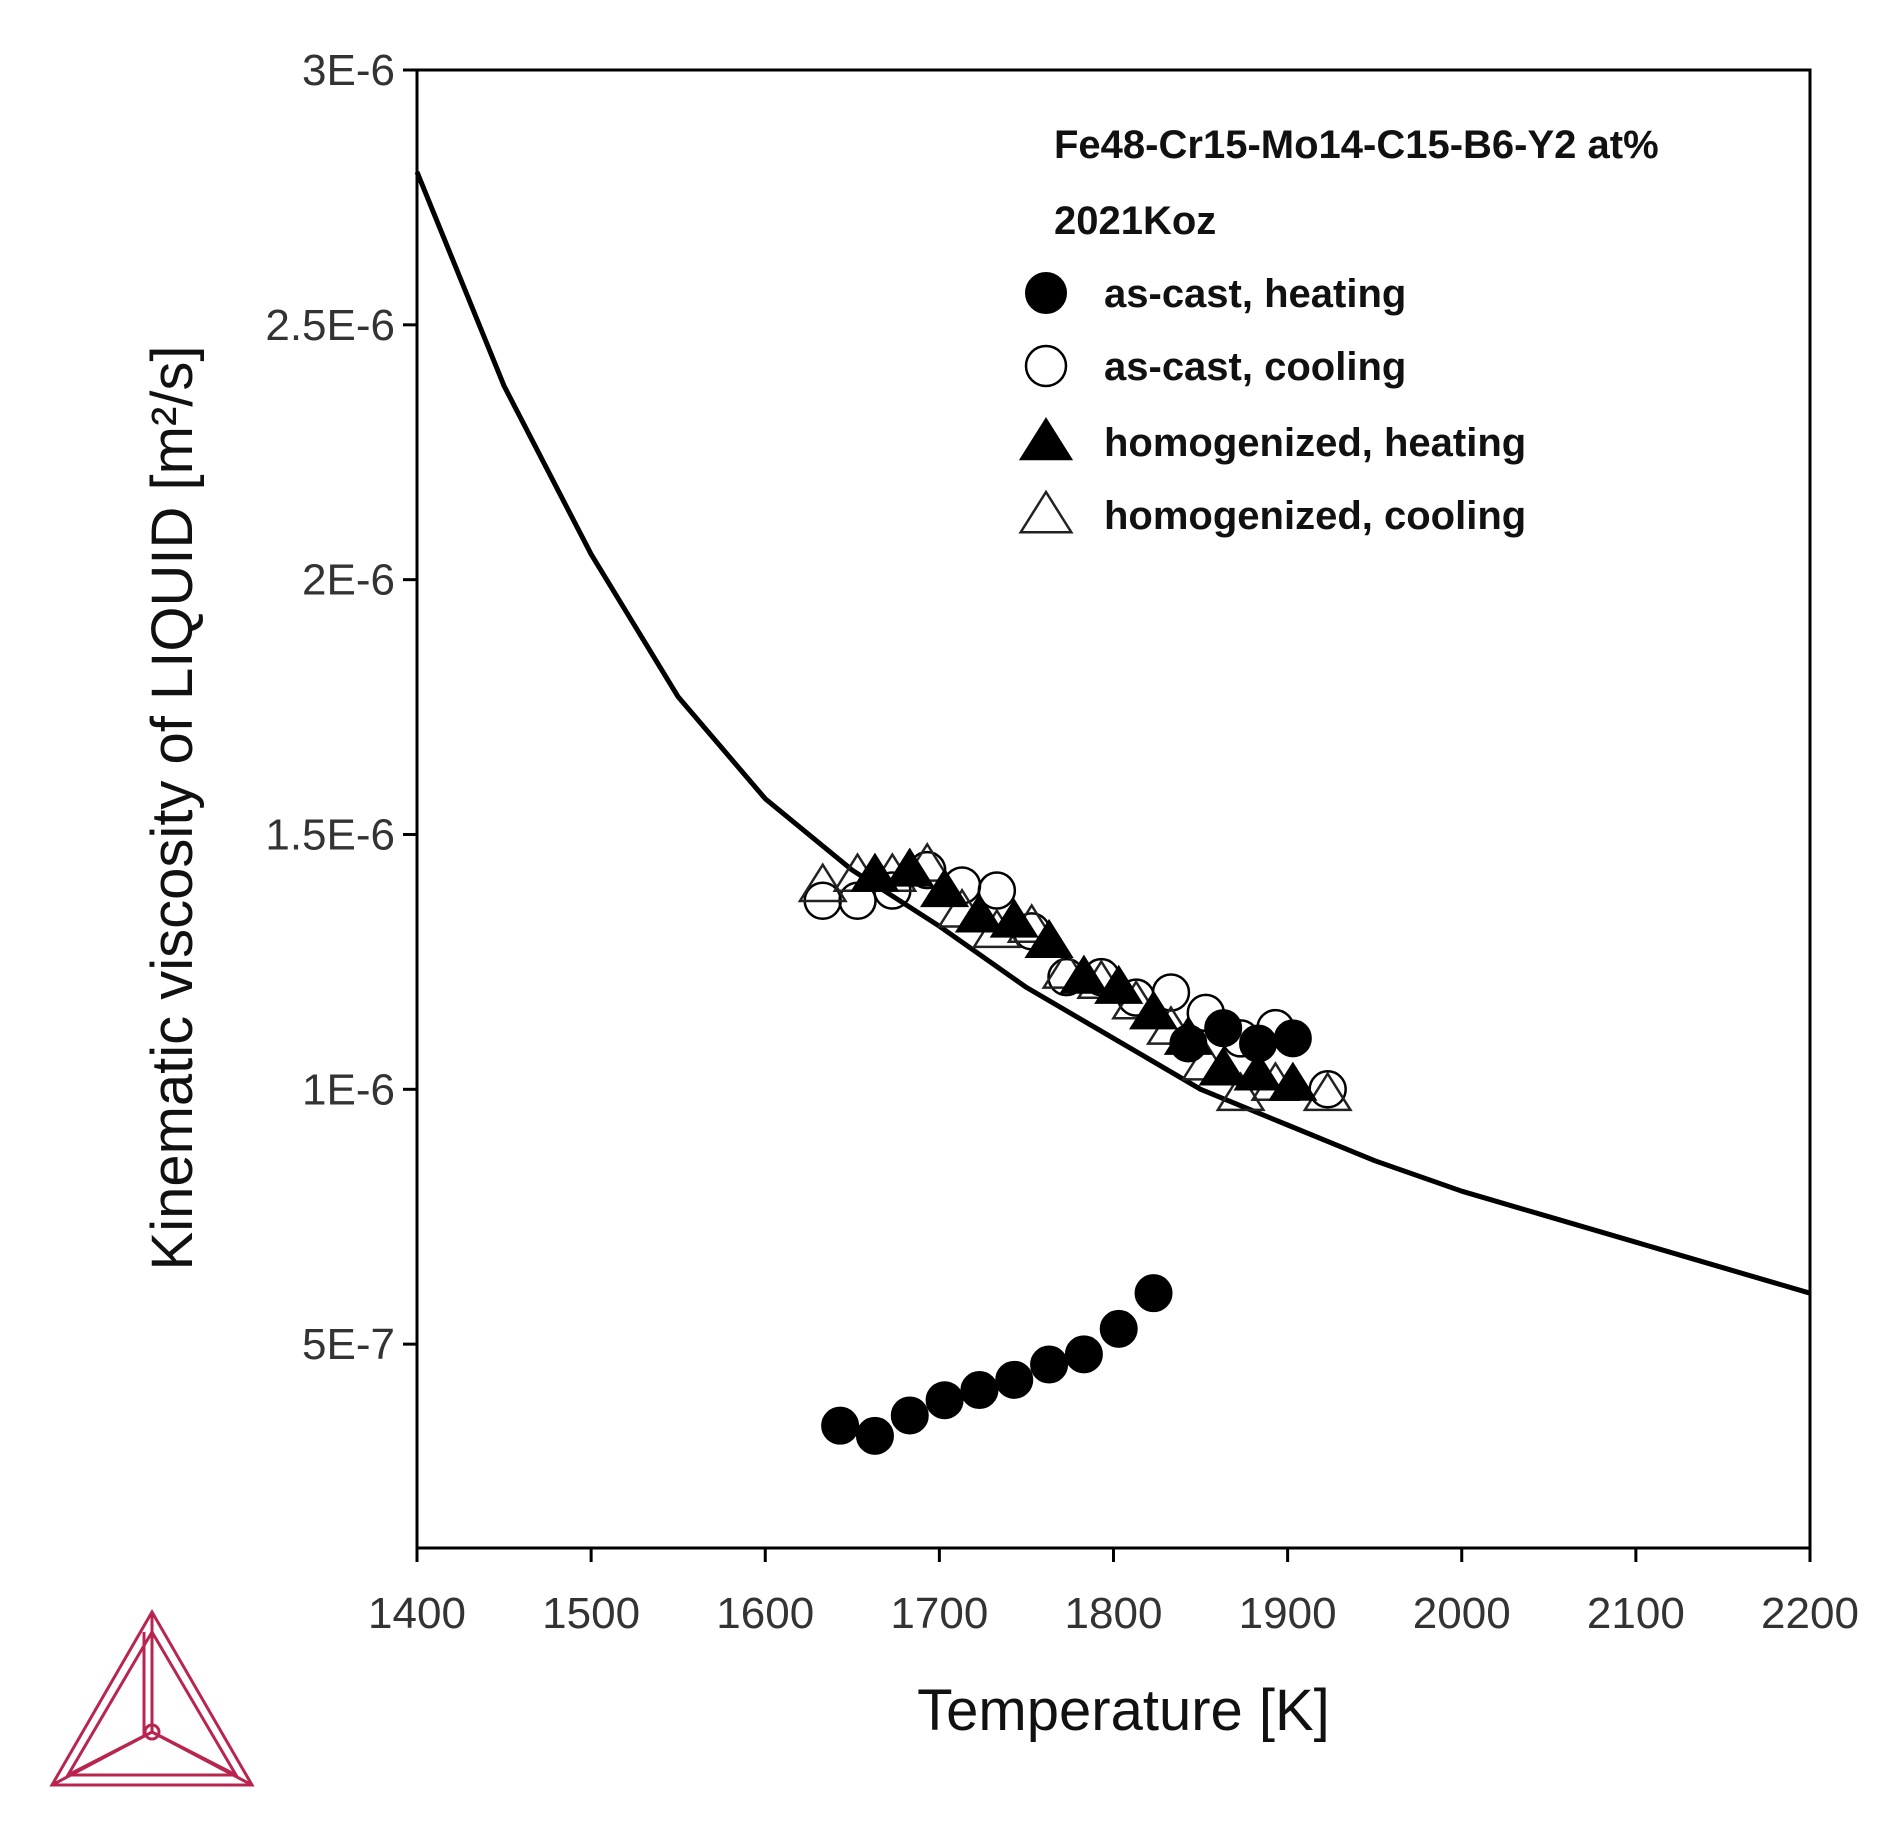 This screenshot has height=1837, width=1894. I want to click on x-tick-label: 1400, so click(417, 1613).